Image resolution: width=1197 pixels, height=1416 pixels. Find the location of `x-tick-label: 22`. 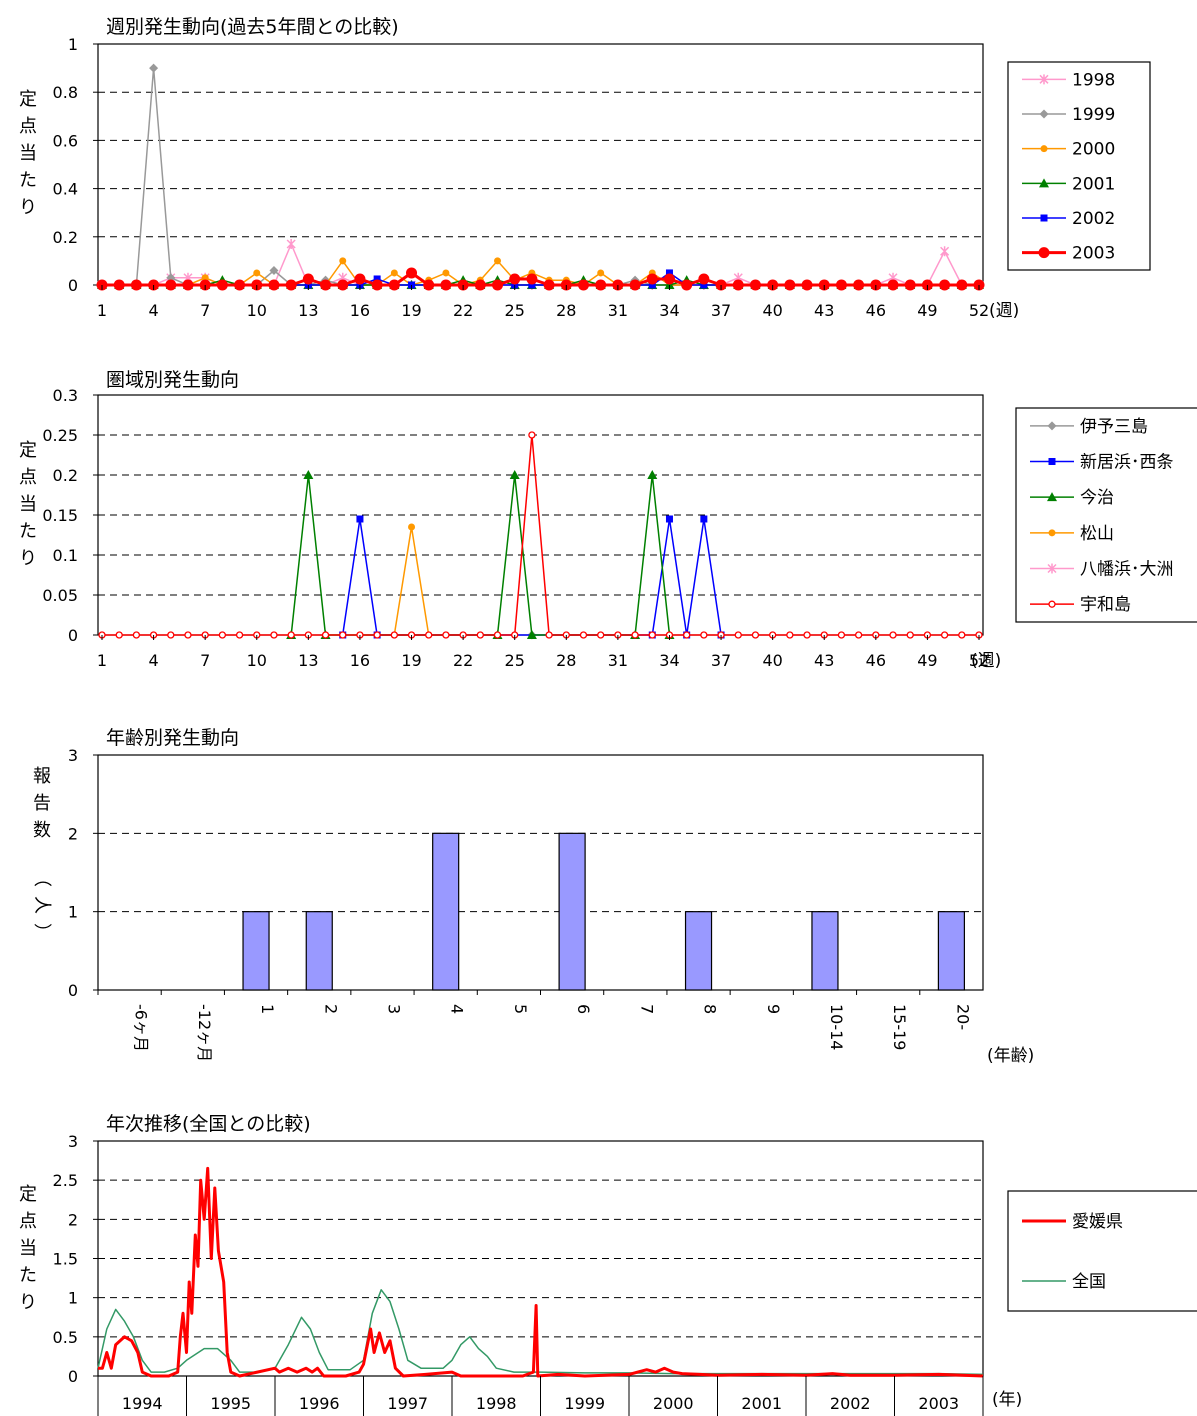

x-tick-label: 22 is located at coordinates (463, 660).